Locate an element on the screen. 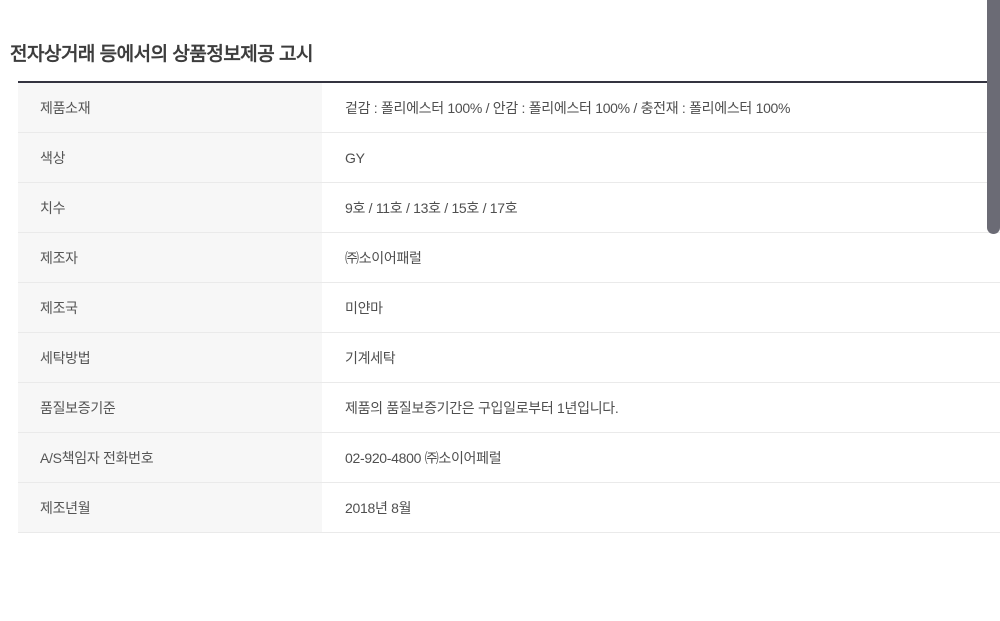 This screenshot has height=621, width=1000. row-label: 세탁방법 is located at coordinates (170, 357).